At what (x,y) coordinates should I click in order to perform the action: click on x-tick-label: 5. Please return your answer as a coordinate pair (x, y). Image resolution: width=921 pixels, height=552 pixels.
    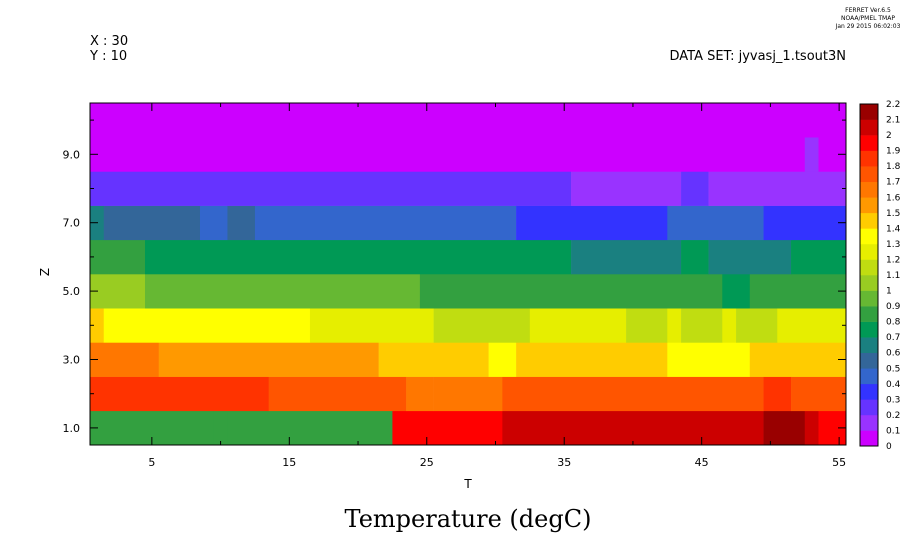
    Looking at the image, I should click on (151, 462).